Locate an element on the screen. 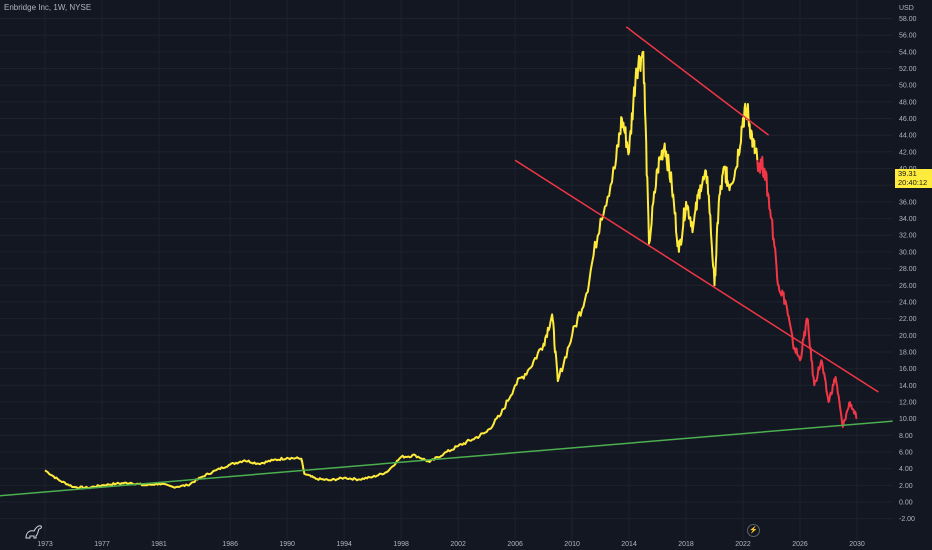 The image size is (932, 550). y-tick-label: 32.00 is located at coordinates (908, 236).